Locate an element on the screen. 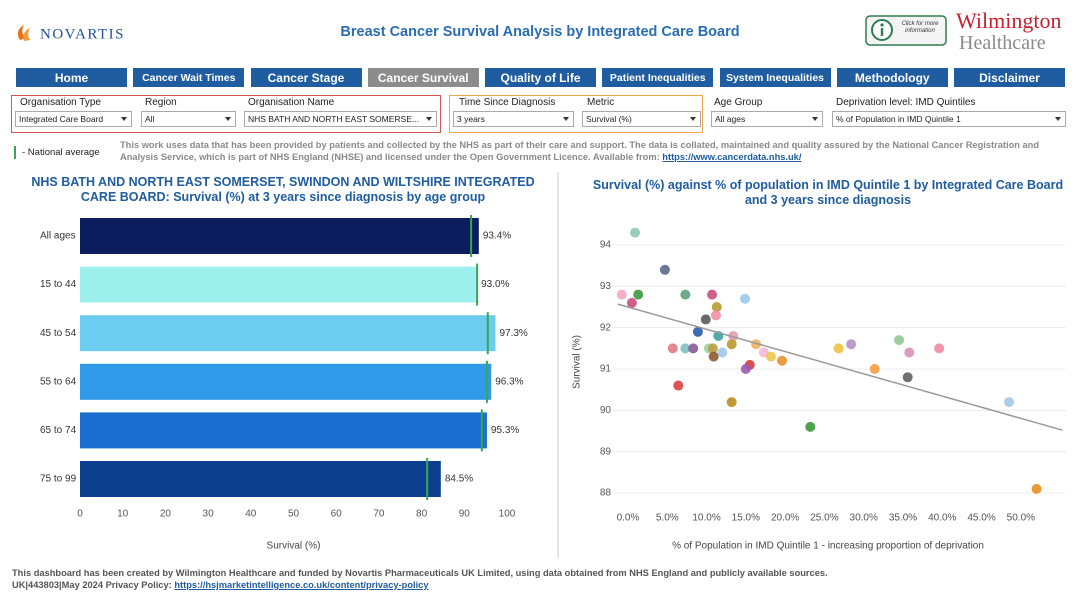 This screenshot has height=600, width=1080. x-tick-label: 20 is located at coordinates (166, 514).